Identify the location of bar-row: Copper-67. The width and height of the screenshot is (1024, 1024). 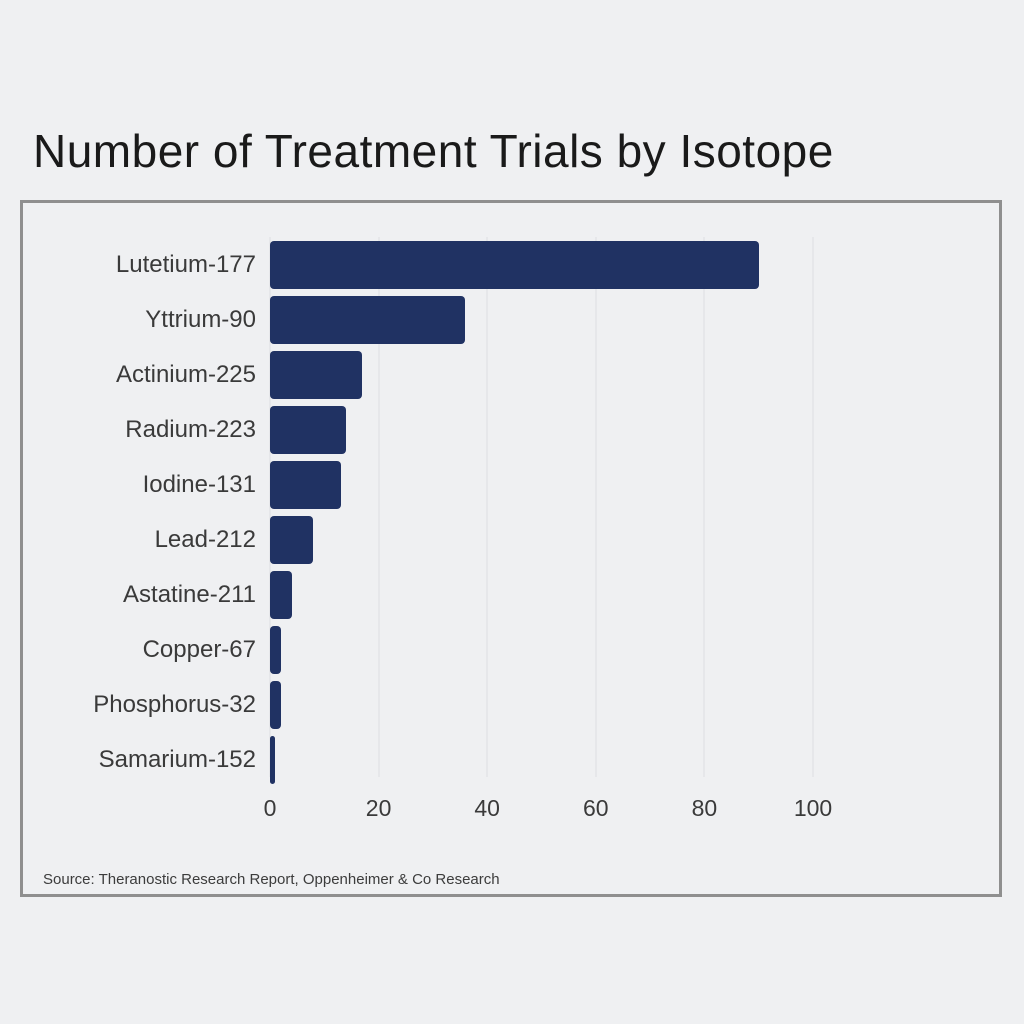
(511, 649).